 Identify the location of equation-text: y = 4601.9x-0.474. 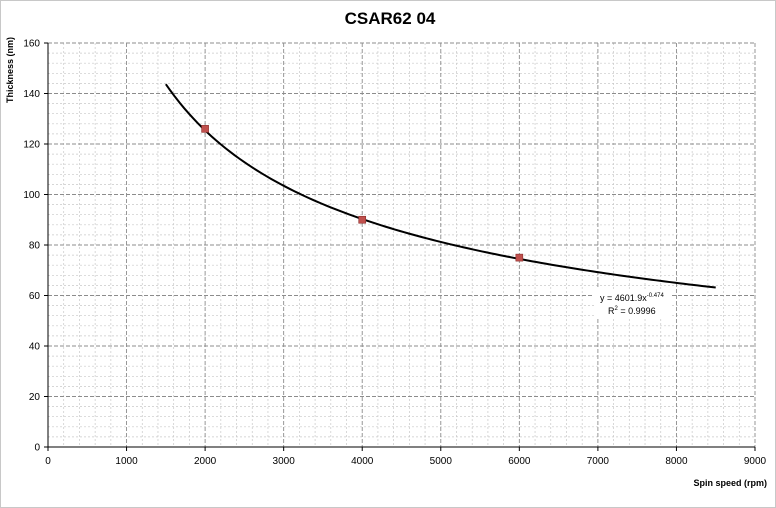
(632, 298).